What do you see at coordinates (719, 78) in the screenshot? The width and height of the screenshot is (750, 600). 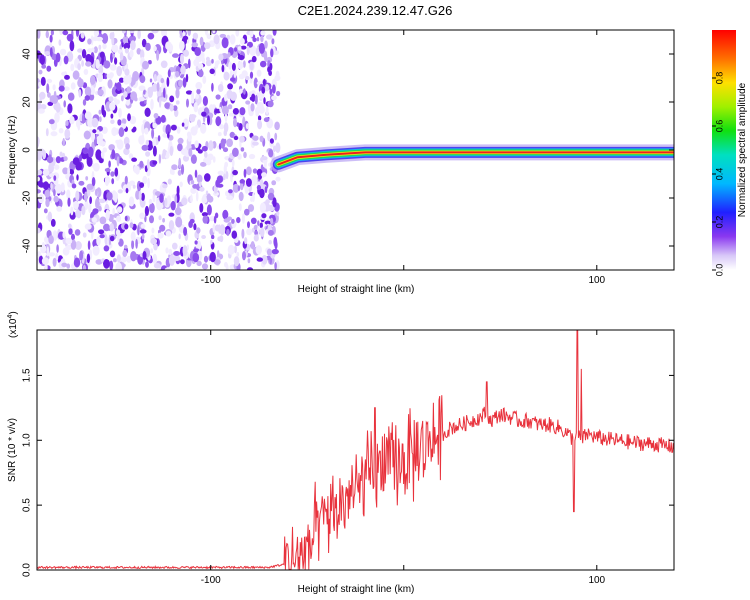 I see `colorbar-tick-label: 0.8` at bounding box center [719, 78].